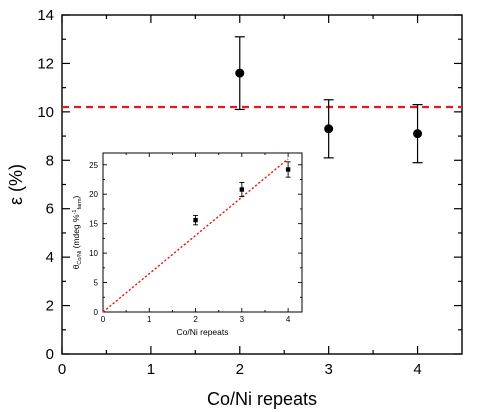  Describe the element at coordinates (93, 253) in the screenshot. I see `inset-y-tick-label: 10` at that location.